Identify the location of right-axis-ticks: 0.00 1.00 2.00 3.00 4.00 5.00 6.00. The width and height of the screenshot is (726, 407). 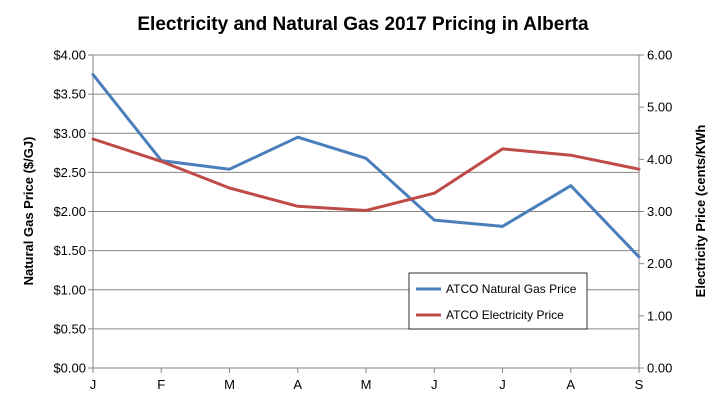
(655, 212).